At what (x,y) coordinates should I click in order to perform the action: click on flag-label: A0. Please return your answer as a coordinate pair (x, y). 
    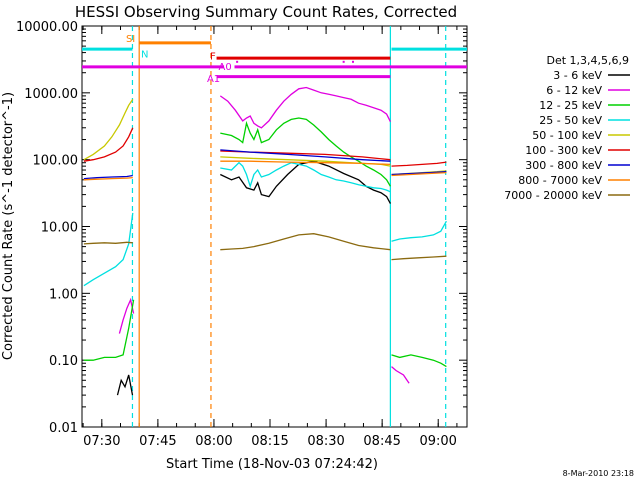
    Looking at the image, I should click on (225, 67).